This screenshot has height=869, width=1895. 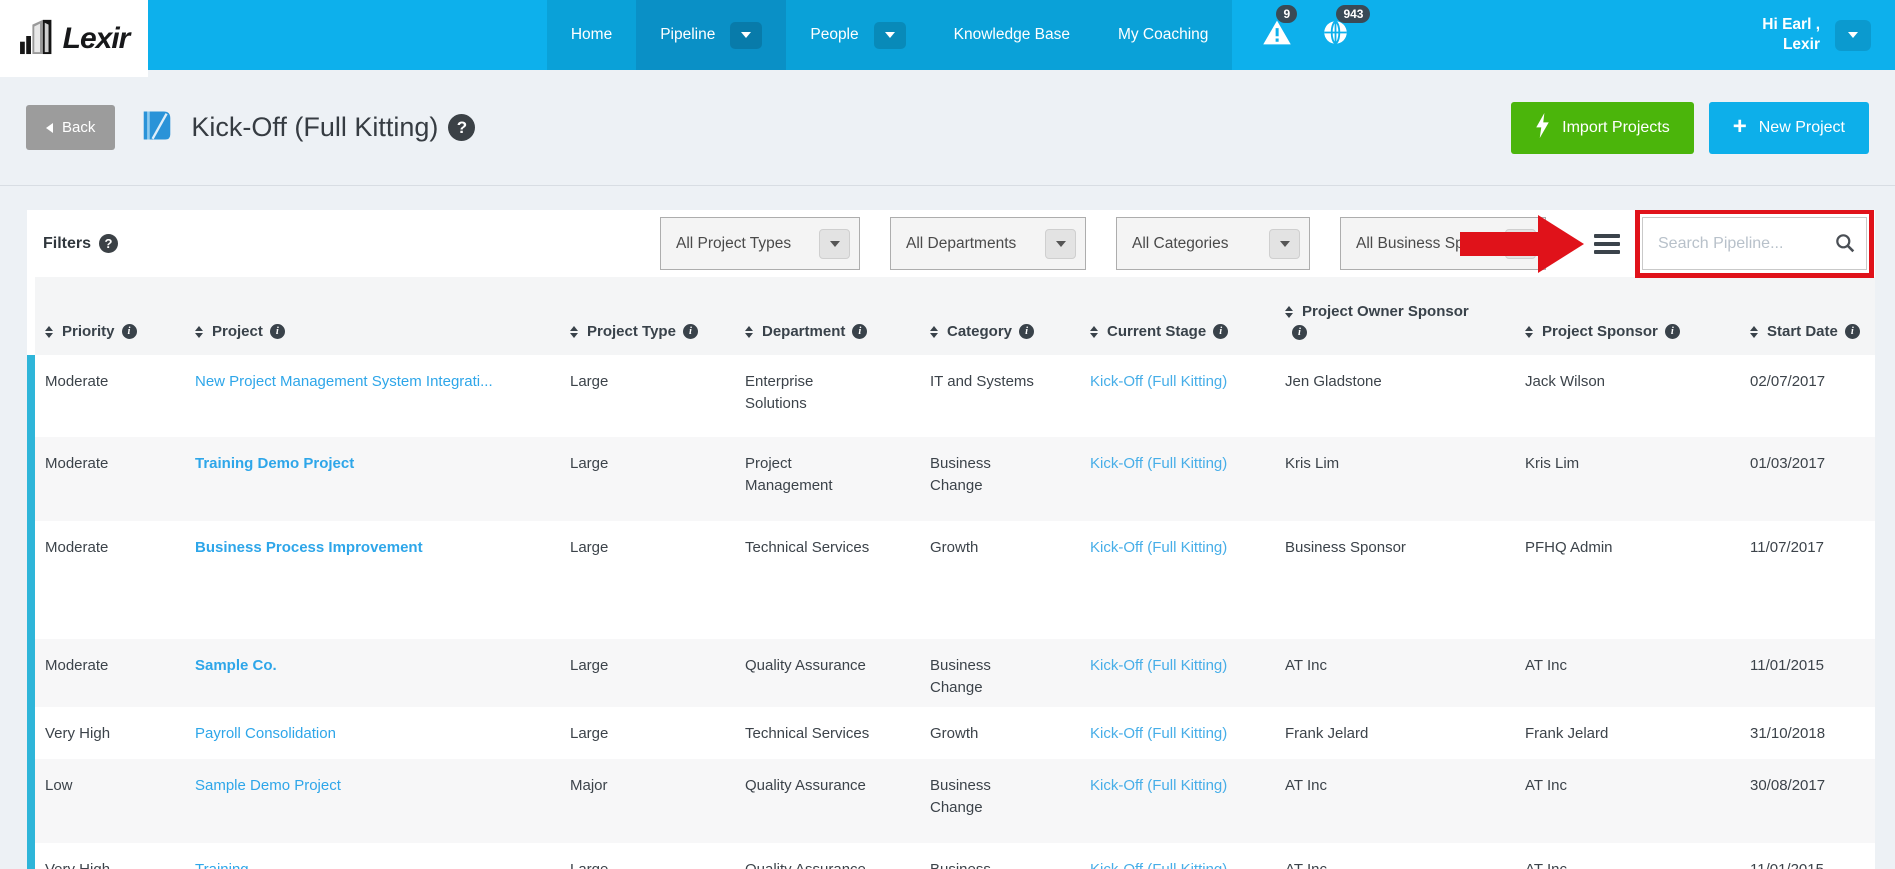 What do you see at coordinates (1333, 381) in the screenshot?
I see `cell-owner-sponsor: Jen Gladstone` at bounding box center [1333, 381].